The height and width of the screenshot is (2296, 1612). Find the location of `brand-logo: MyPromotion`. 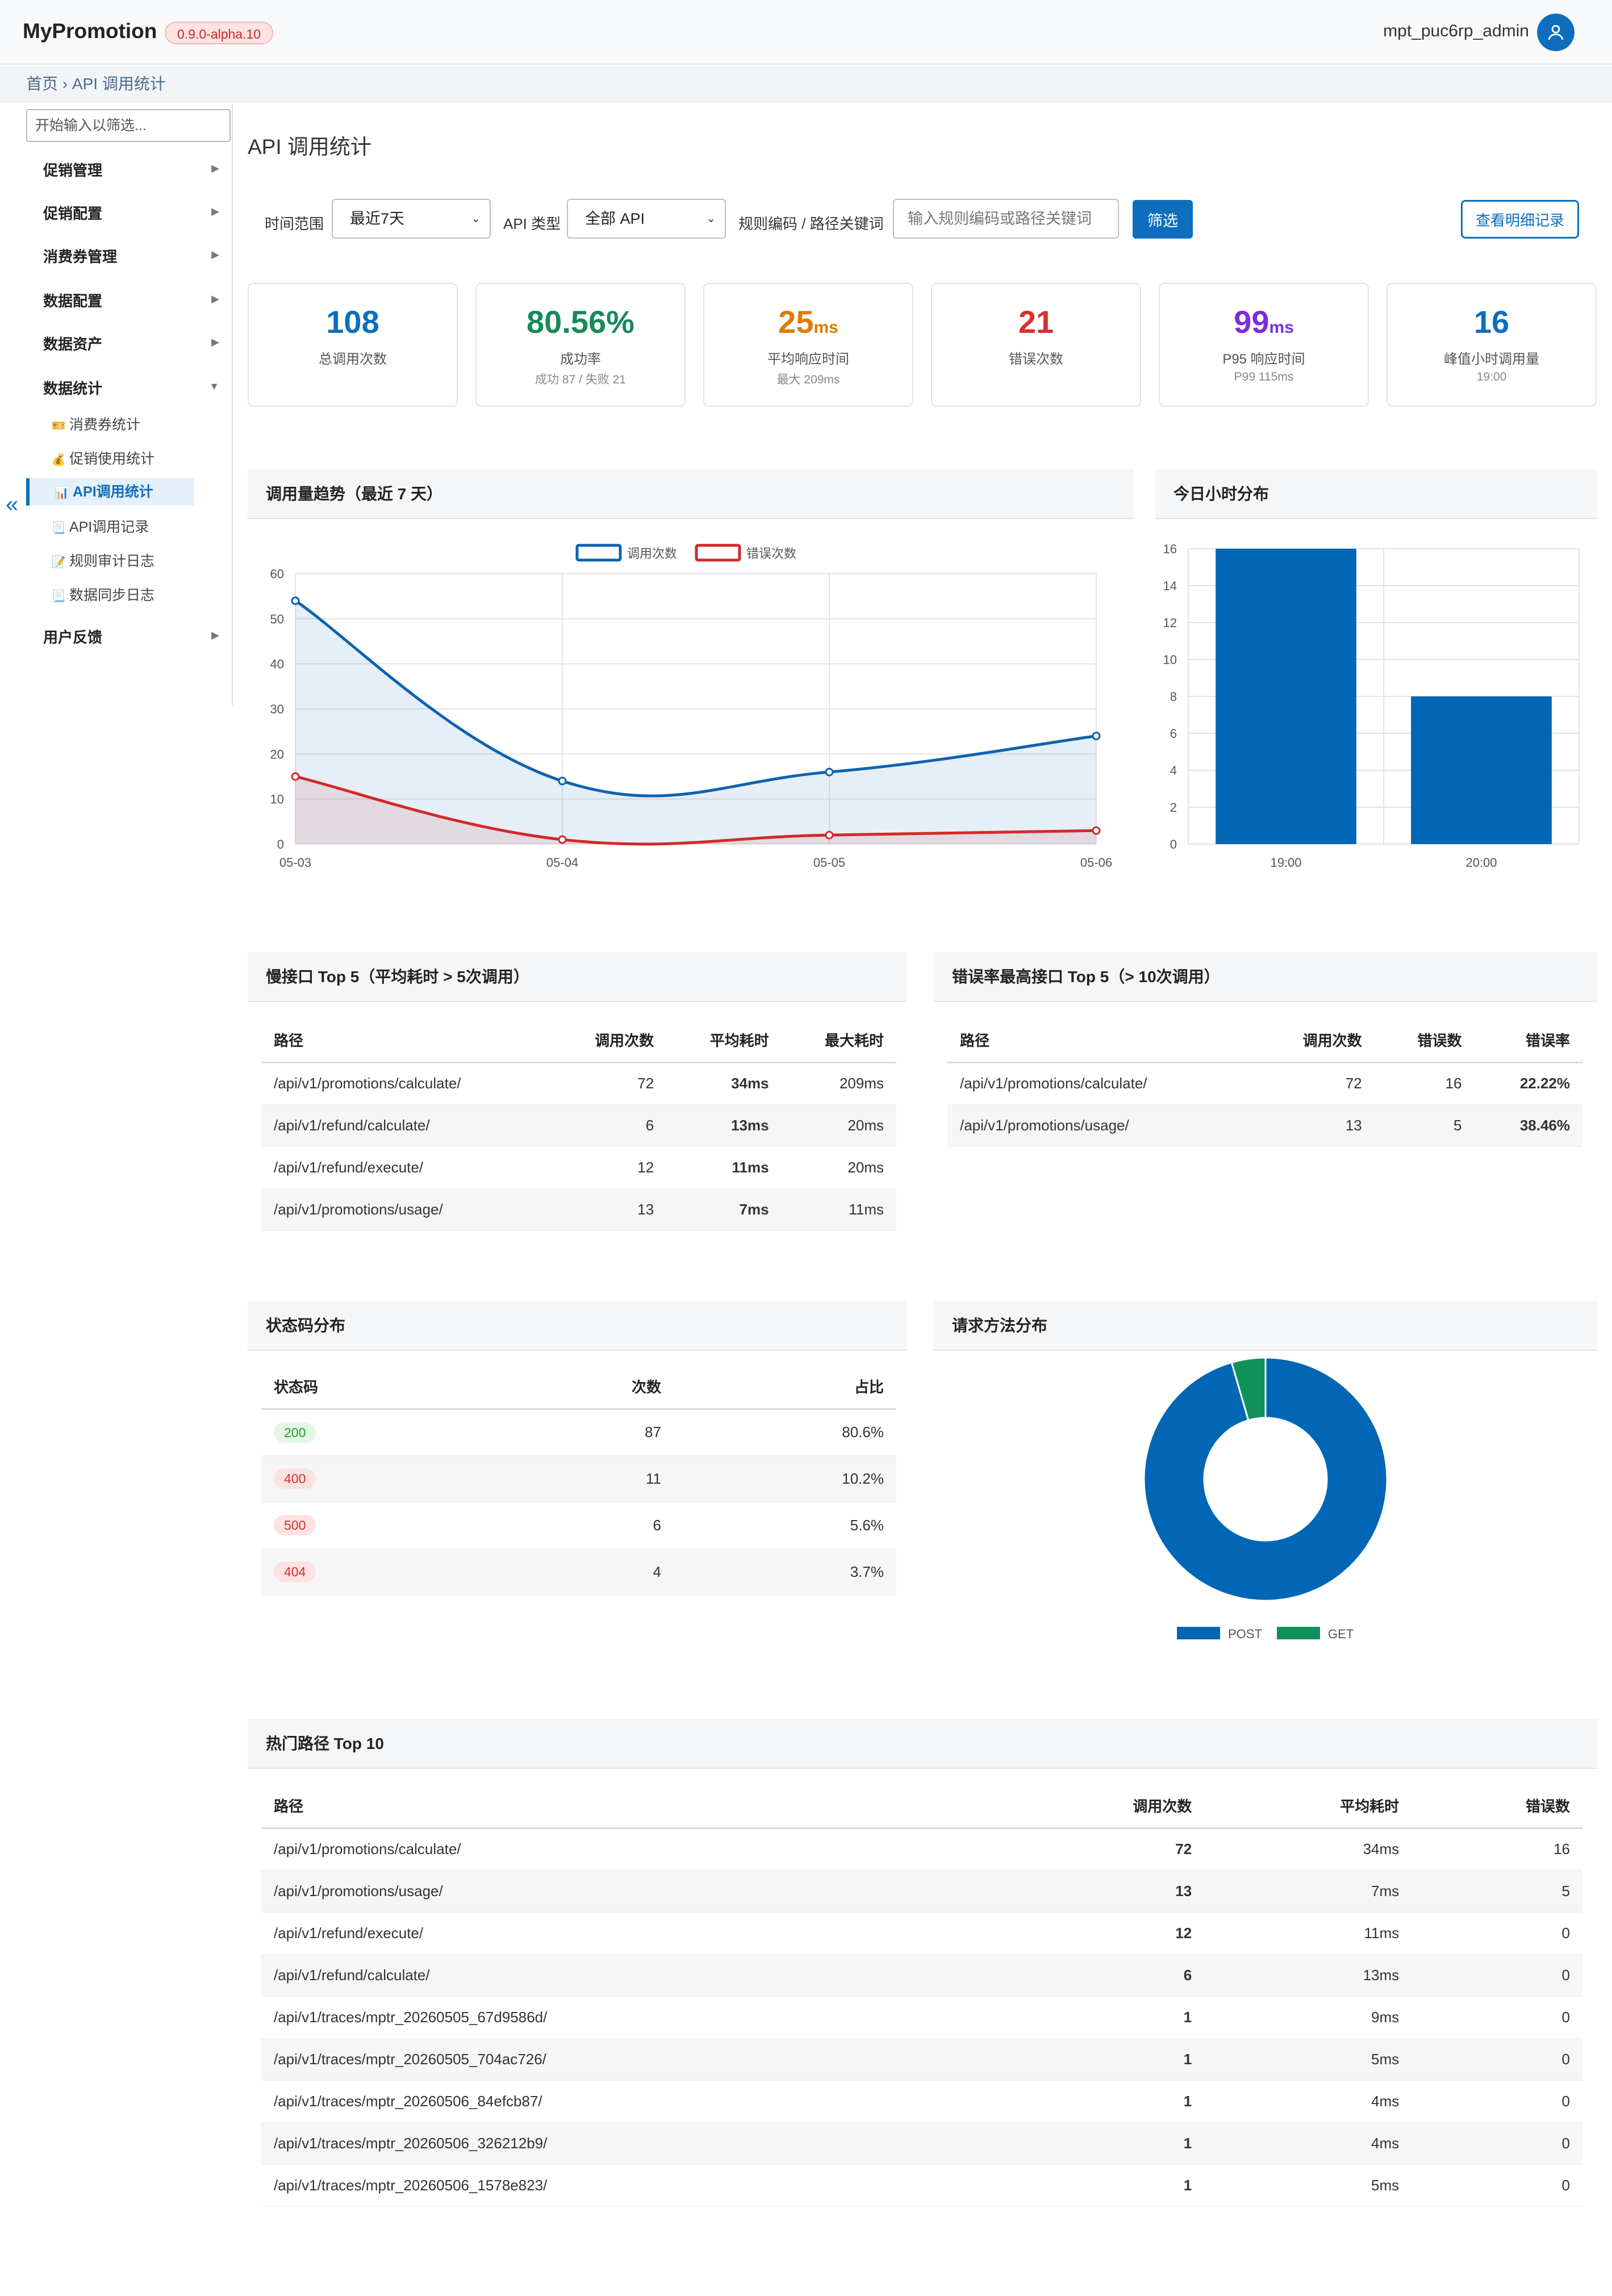

brand-logo: MyPromotion is located at coordinates (90, 31).